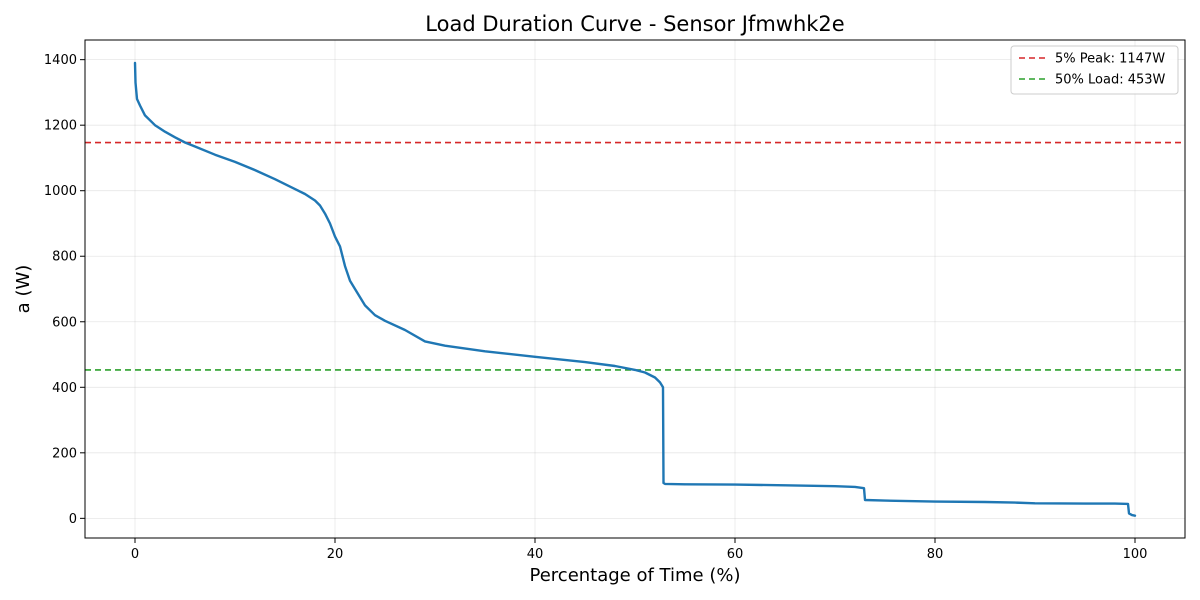 The height and width of the screenshot is (600, 1200). Describe the element at coordinates (935, 554) in the screenshot. I see `x-tick-label: 80` at that location.